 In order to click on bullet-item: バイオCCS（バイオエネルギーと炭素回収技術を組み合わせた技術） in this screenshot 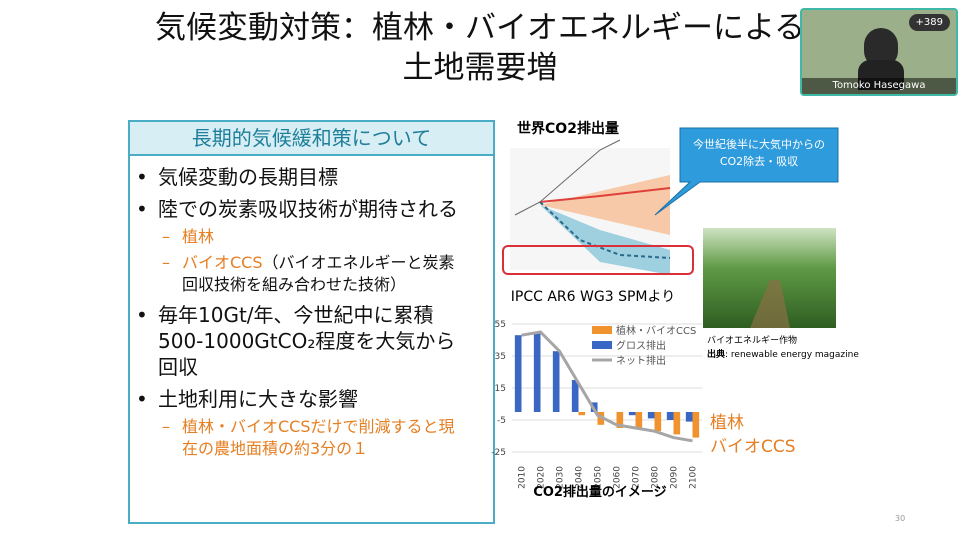, I will do `click(300, 274)`.